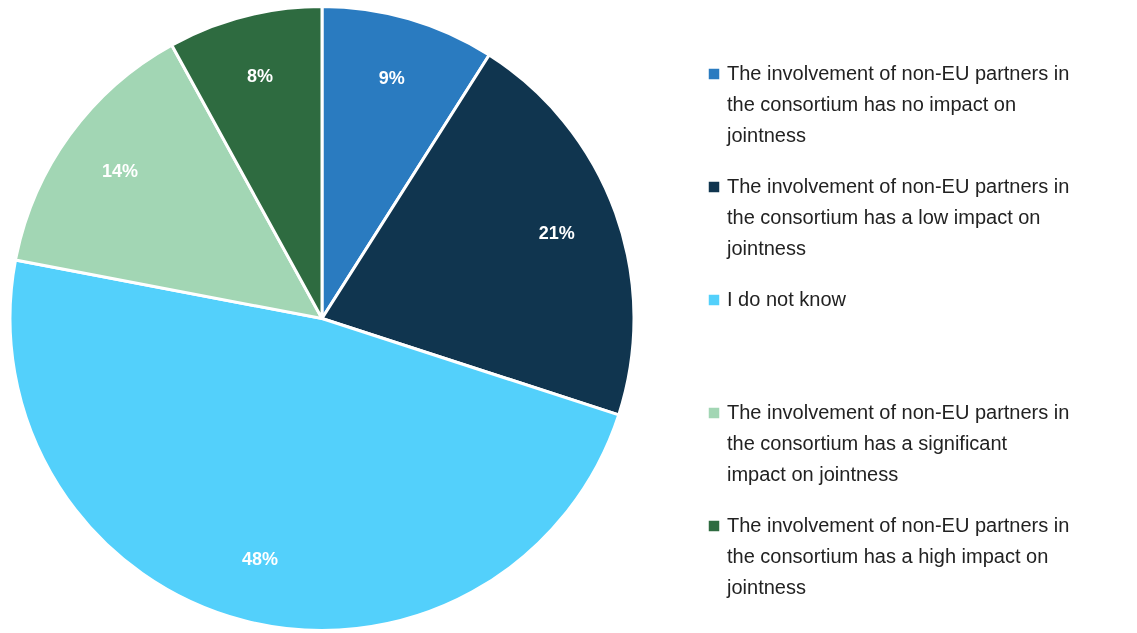 The width and height of the screenshot is (1137, 633). I want to click on legend-label: The involvement of non-EU partners in the consortium has a high impact on jointness, so click(898, 556).